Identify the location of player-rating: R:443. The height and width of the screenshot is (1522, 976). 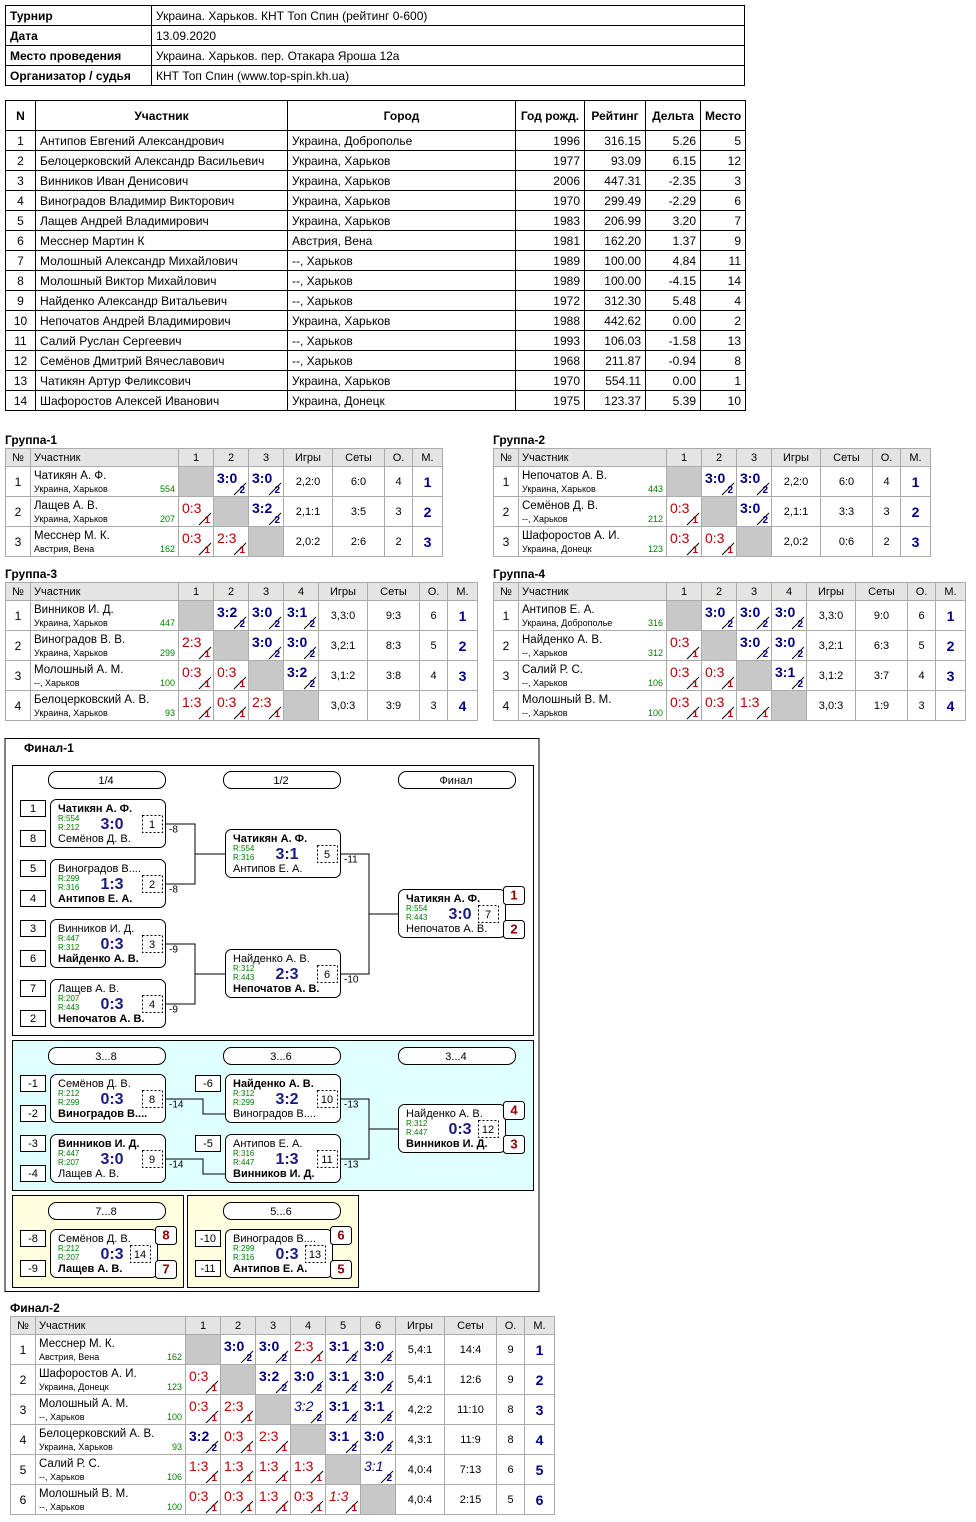
(244, 977).